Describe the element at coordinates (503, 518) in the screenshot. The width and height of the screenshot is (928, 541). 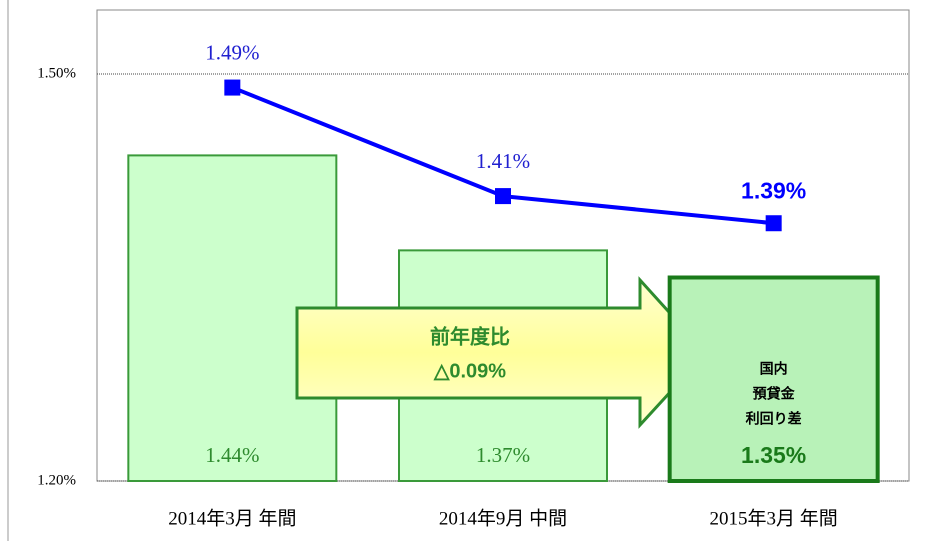
I see `x-tick-label: 2014年9月 中間` at that location.